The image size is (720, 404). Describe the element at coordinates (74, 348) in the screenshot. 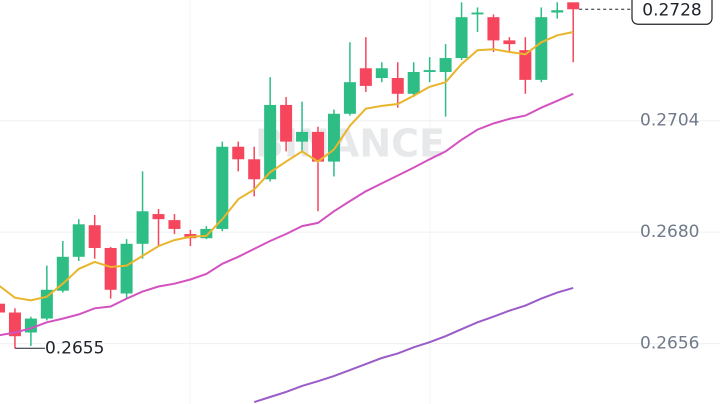

I see `low-label: 0.2655` at that location.